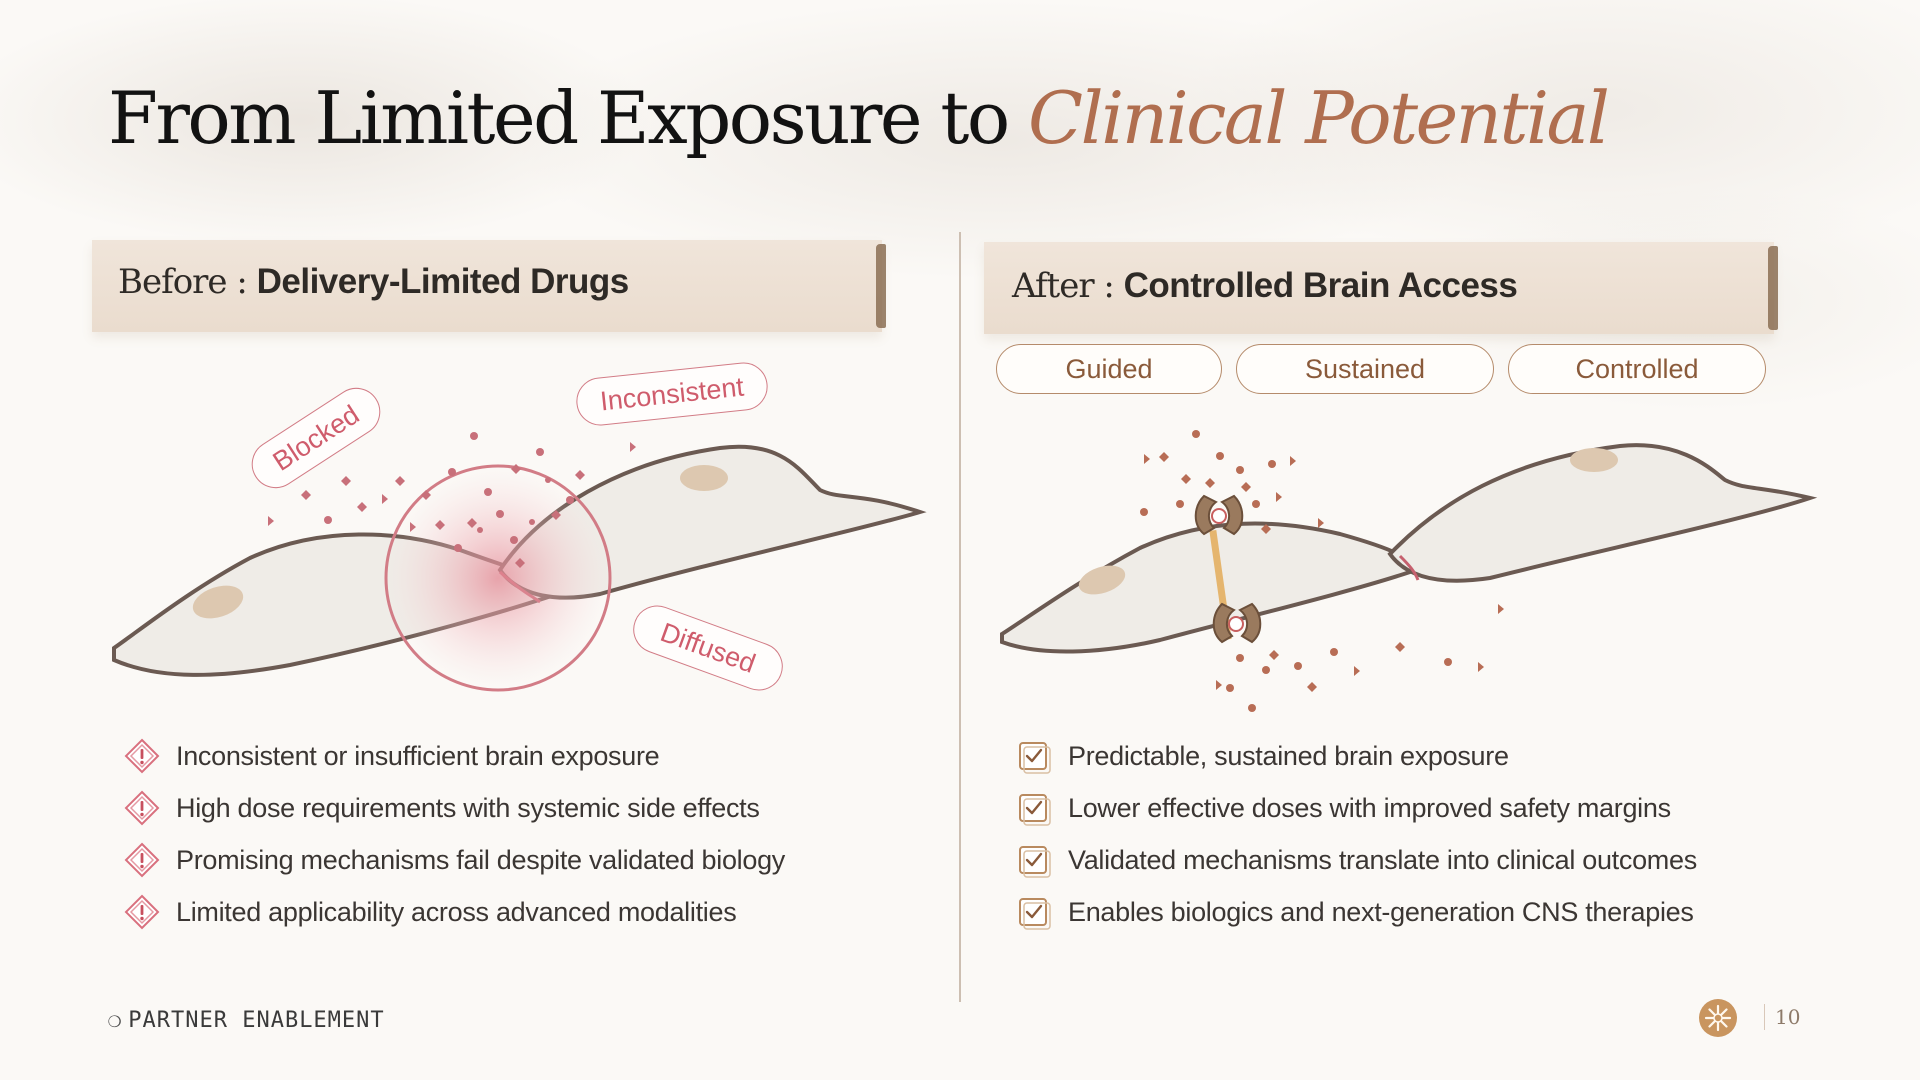  I want to click on before-heading: Delivery-Limited Drugs, so click(443, 281).